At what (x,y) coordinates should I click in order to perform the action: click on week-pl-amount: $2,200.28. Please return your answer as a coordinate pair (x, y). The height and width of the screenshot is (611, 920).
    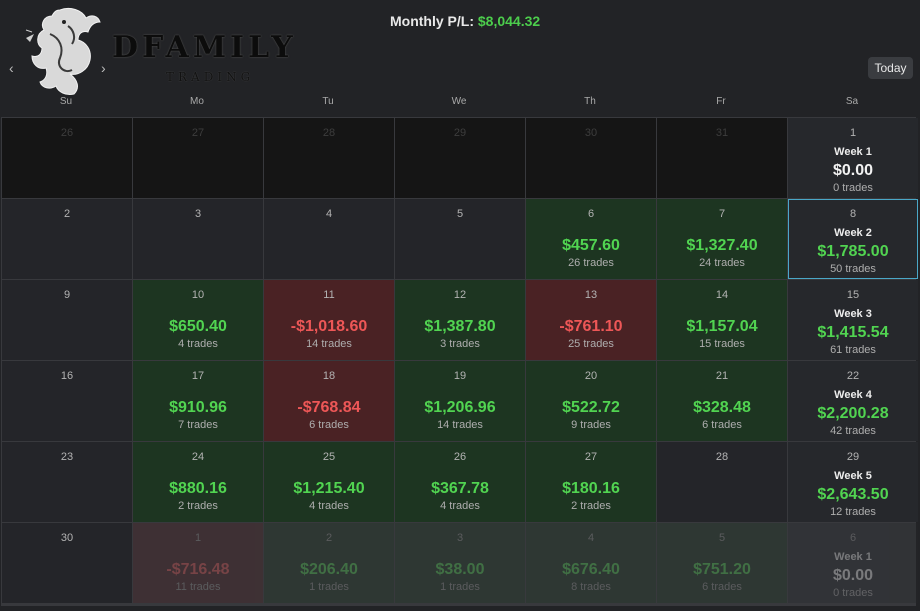
    Looking at the image, I should click on (853, 413).